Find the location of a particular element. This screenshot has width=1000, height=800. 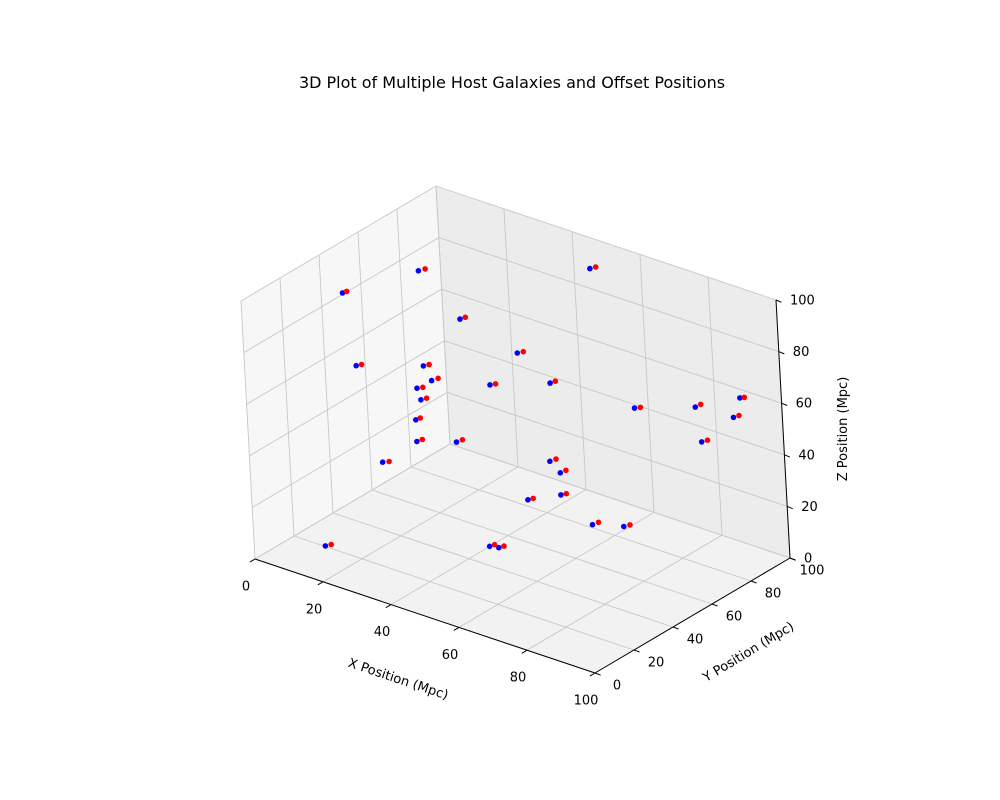

x-axis-line is located at coordinates (425, 616).